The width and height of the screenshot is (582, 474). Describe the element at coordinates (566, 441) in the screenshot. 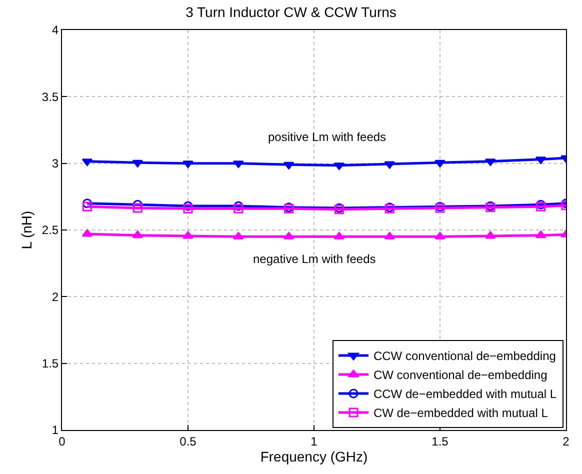

I see `x-tick-label: 2` at that location.